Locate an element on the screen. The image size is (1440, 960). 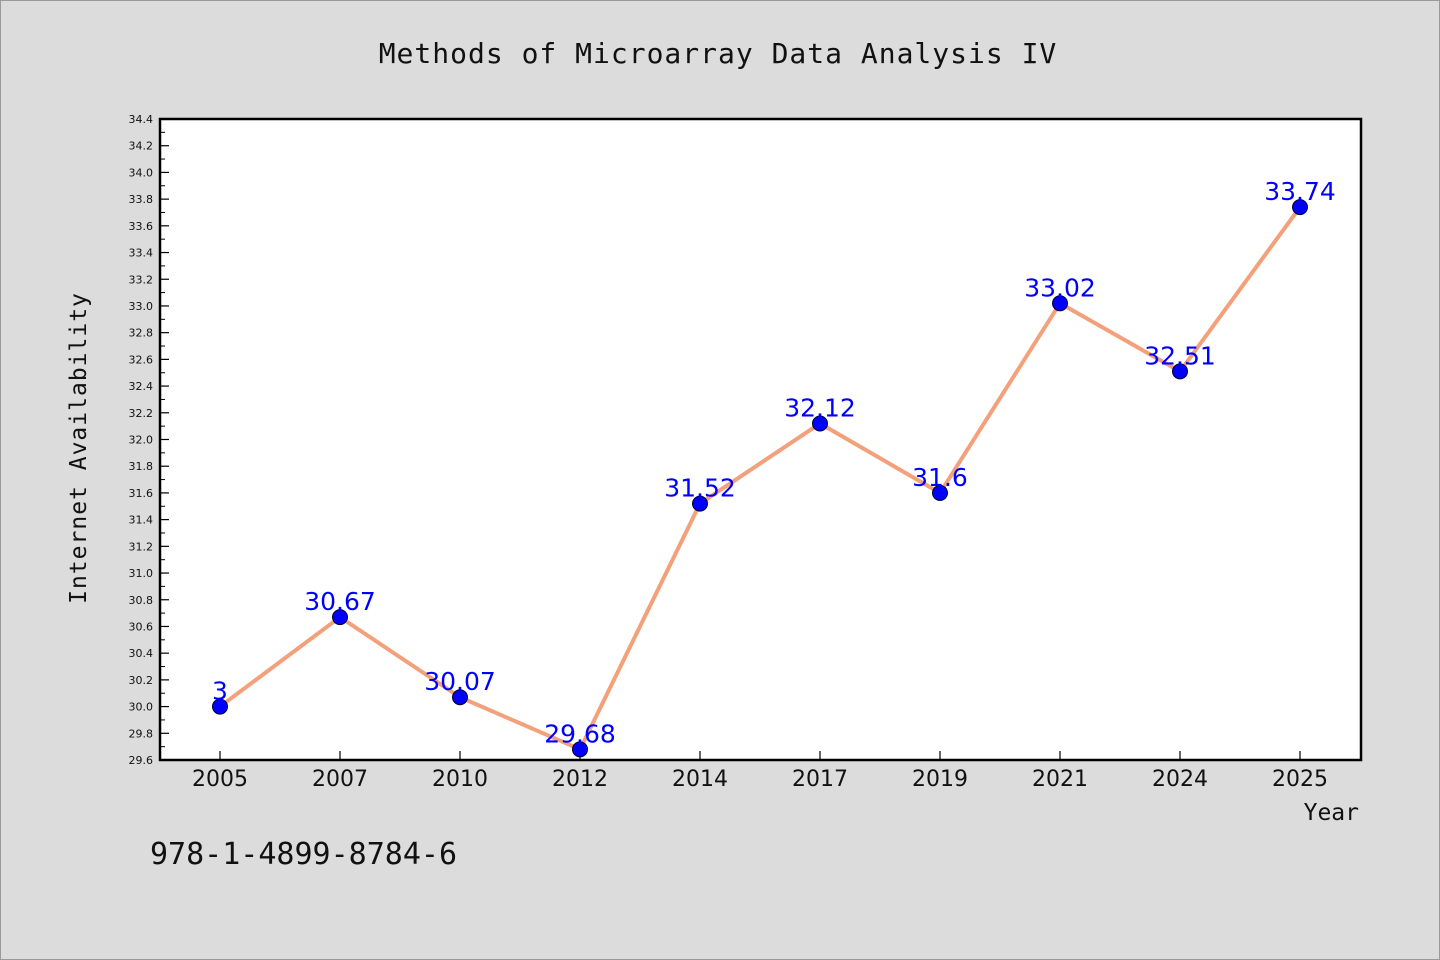
chart-title: Methods of Microarray Data Analysis IV is located at coordinates (718, 53).